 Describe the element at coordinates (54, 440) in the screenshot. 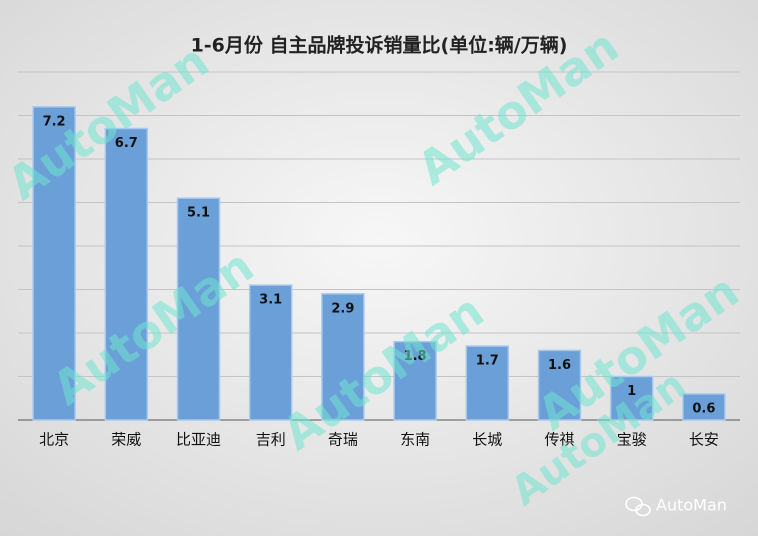

I see `x-tick-label: 北京` at that location.